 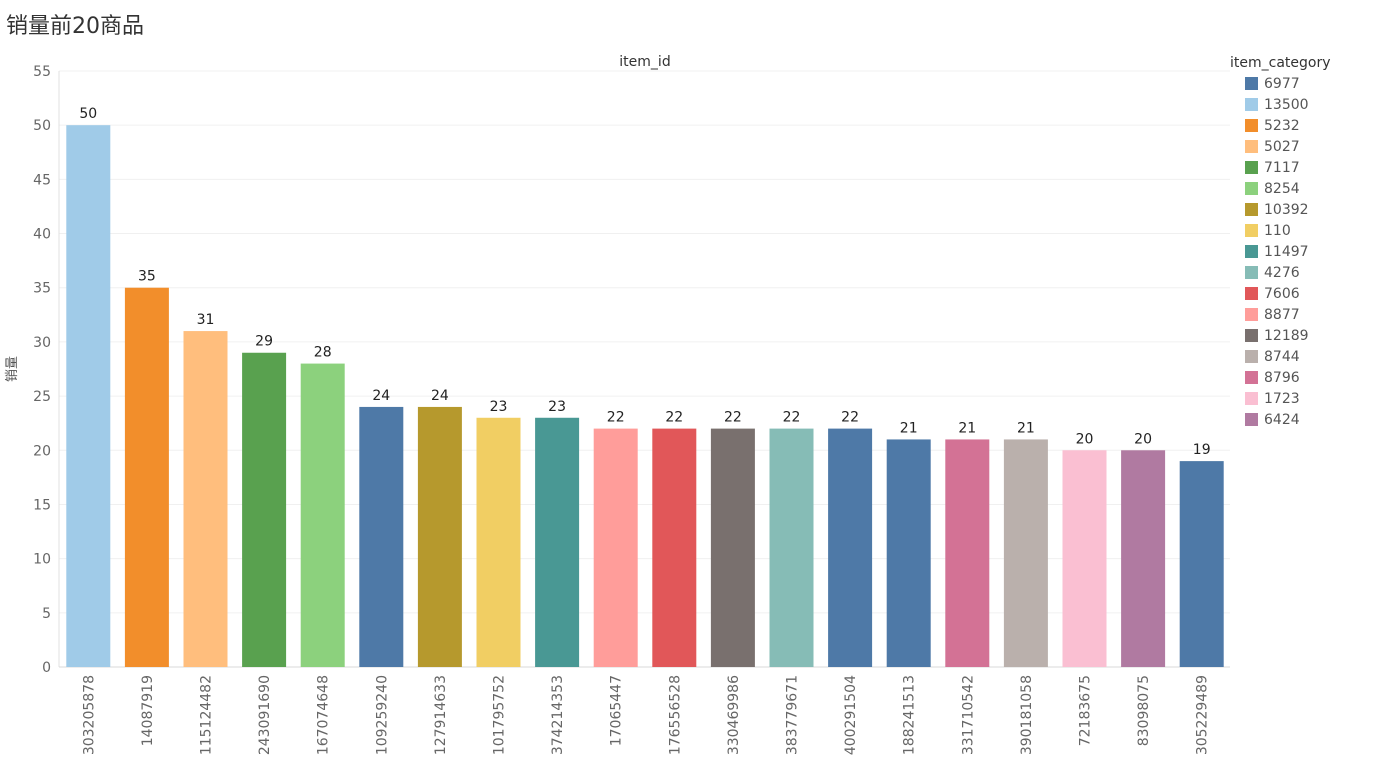 I want to click on y-tick-label: 5, so click(x=46, y=614).